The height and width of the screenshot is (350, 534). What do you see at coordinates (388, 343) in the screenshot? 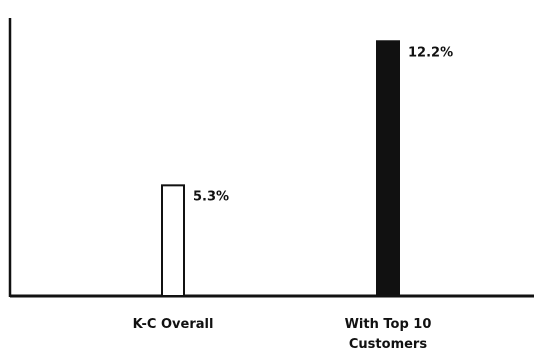
I see `category-label-with-top-10-customers-line-2: Customers` at bounding box center [388, 343].